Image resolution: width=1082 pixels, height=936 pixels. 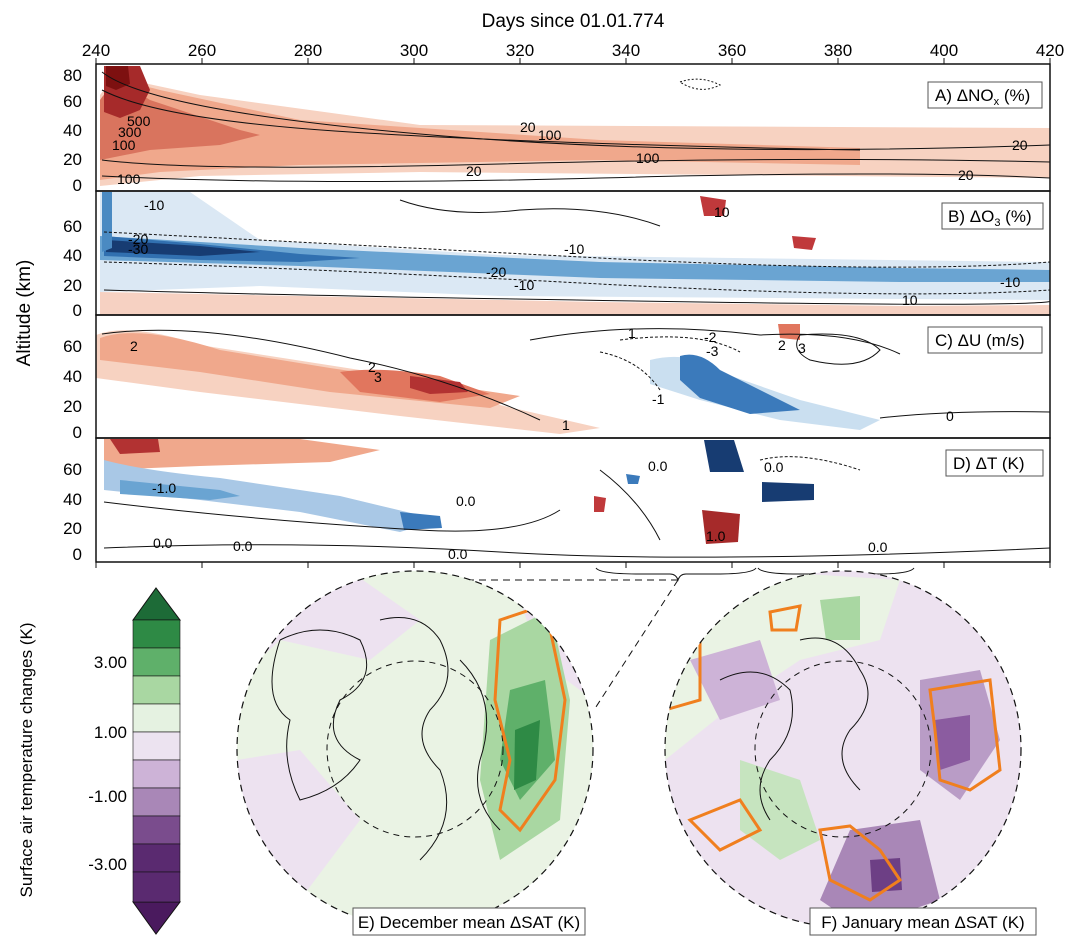 I want to click on map-e-coast, so click(x=480, y=745).